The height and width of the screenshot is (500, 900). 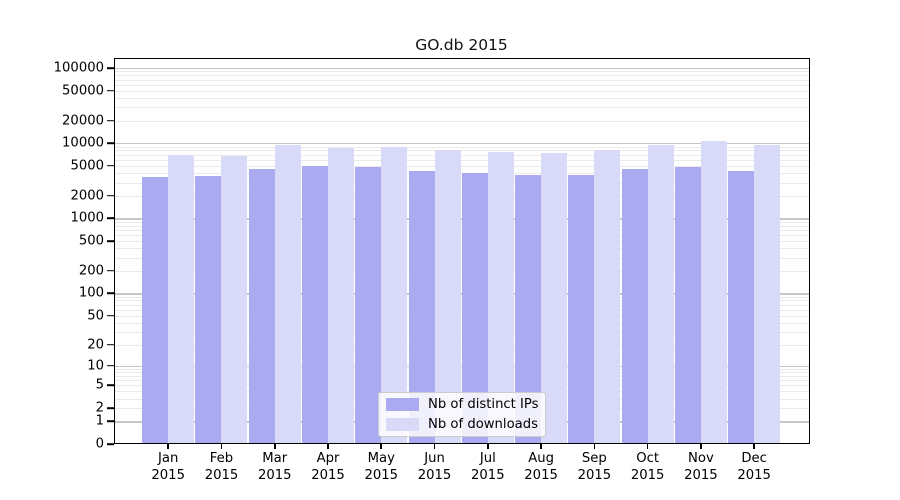 I want to click on x-tick-label: Jan 2015, so click(x=168, y=467).